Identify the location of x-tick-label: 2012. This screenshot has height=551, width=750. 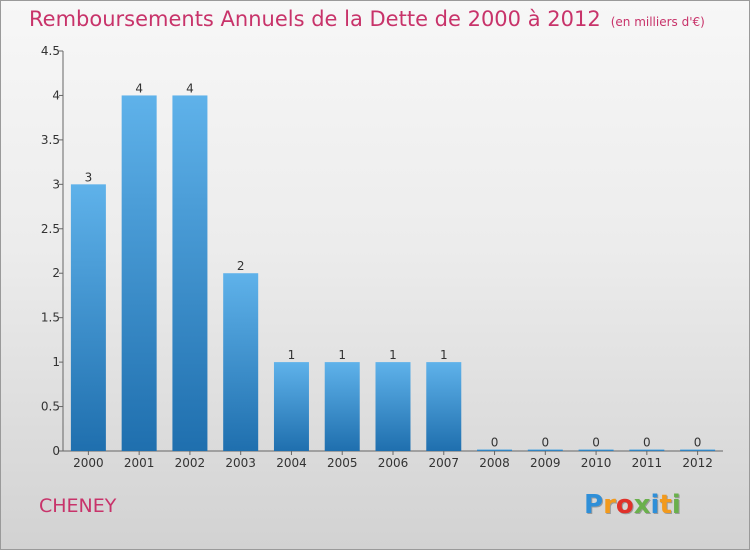
(697, 463).